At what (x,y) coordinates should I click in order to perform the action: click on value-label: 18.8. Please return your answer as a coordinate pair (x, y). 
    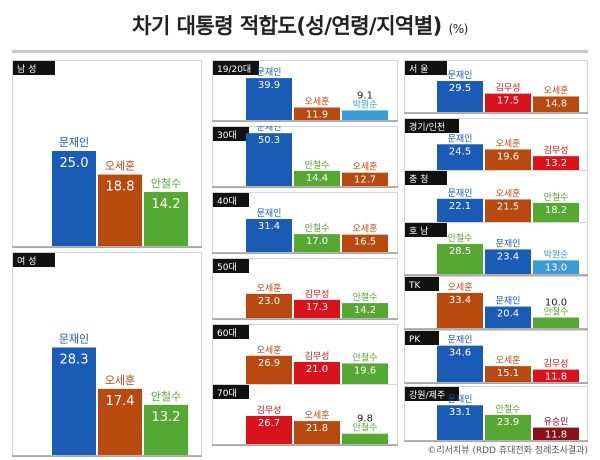
    Looking at the image, I should click on (120, 187).